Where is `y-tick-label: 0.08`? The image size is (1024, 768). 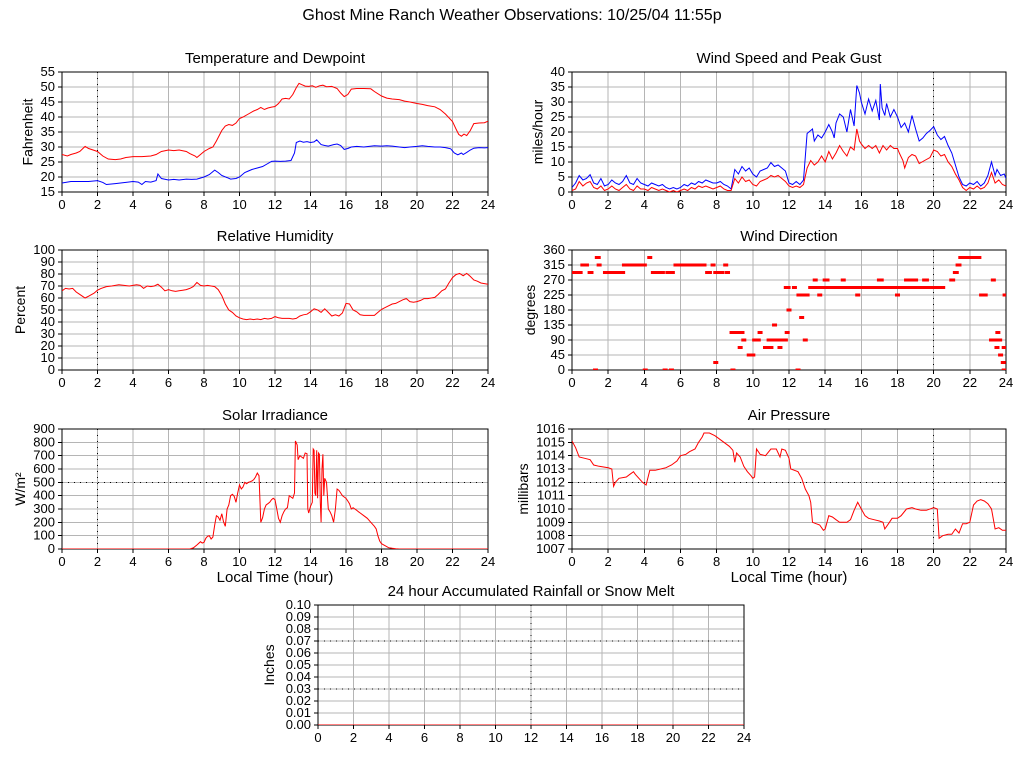 y-tick-label: 0.08 is located at coordinates (298, 628).